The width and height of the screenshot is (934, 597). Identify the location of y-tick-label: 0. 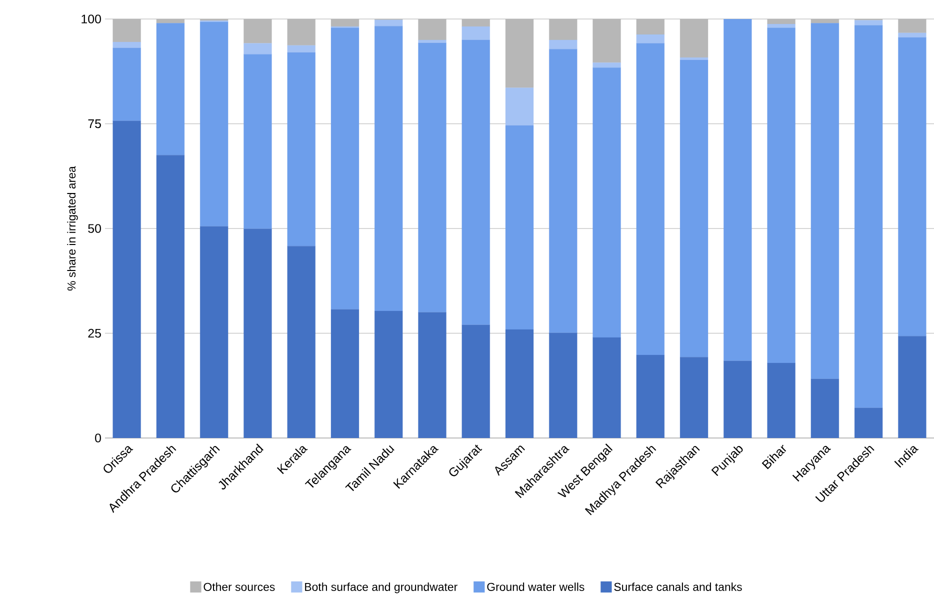
(98, 438).